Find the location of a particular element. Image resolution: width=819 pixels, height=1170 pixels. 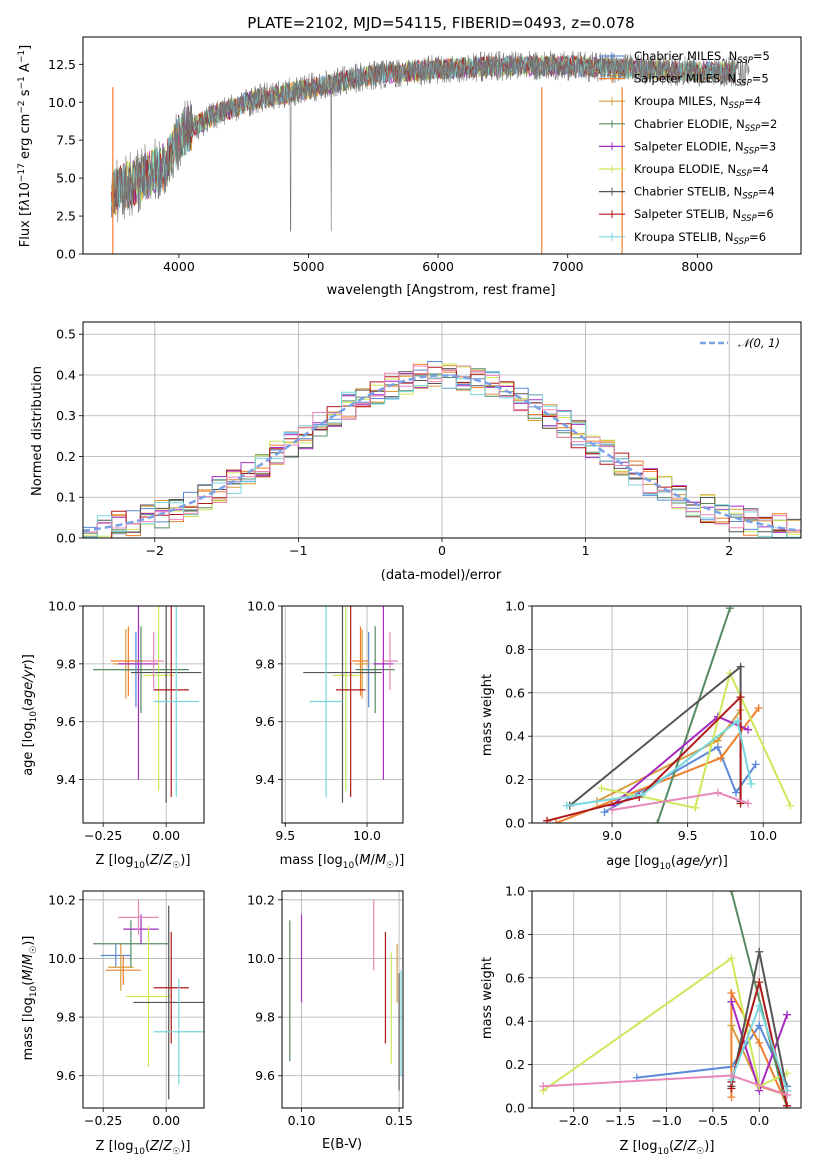

x-tick-label: 0.15 is located at coordinates (399, 1120).